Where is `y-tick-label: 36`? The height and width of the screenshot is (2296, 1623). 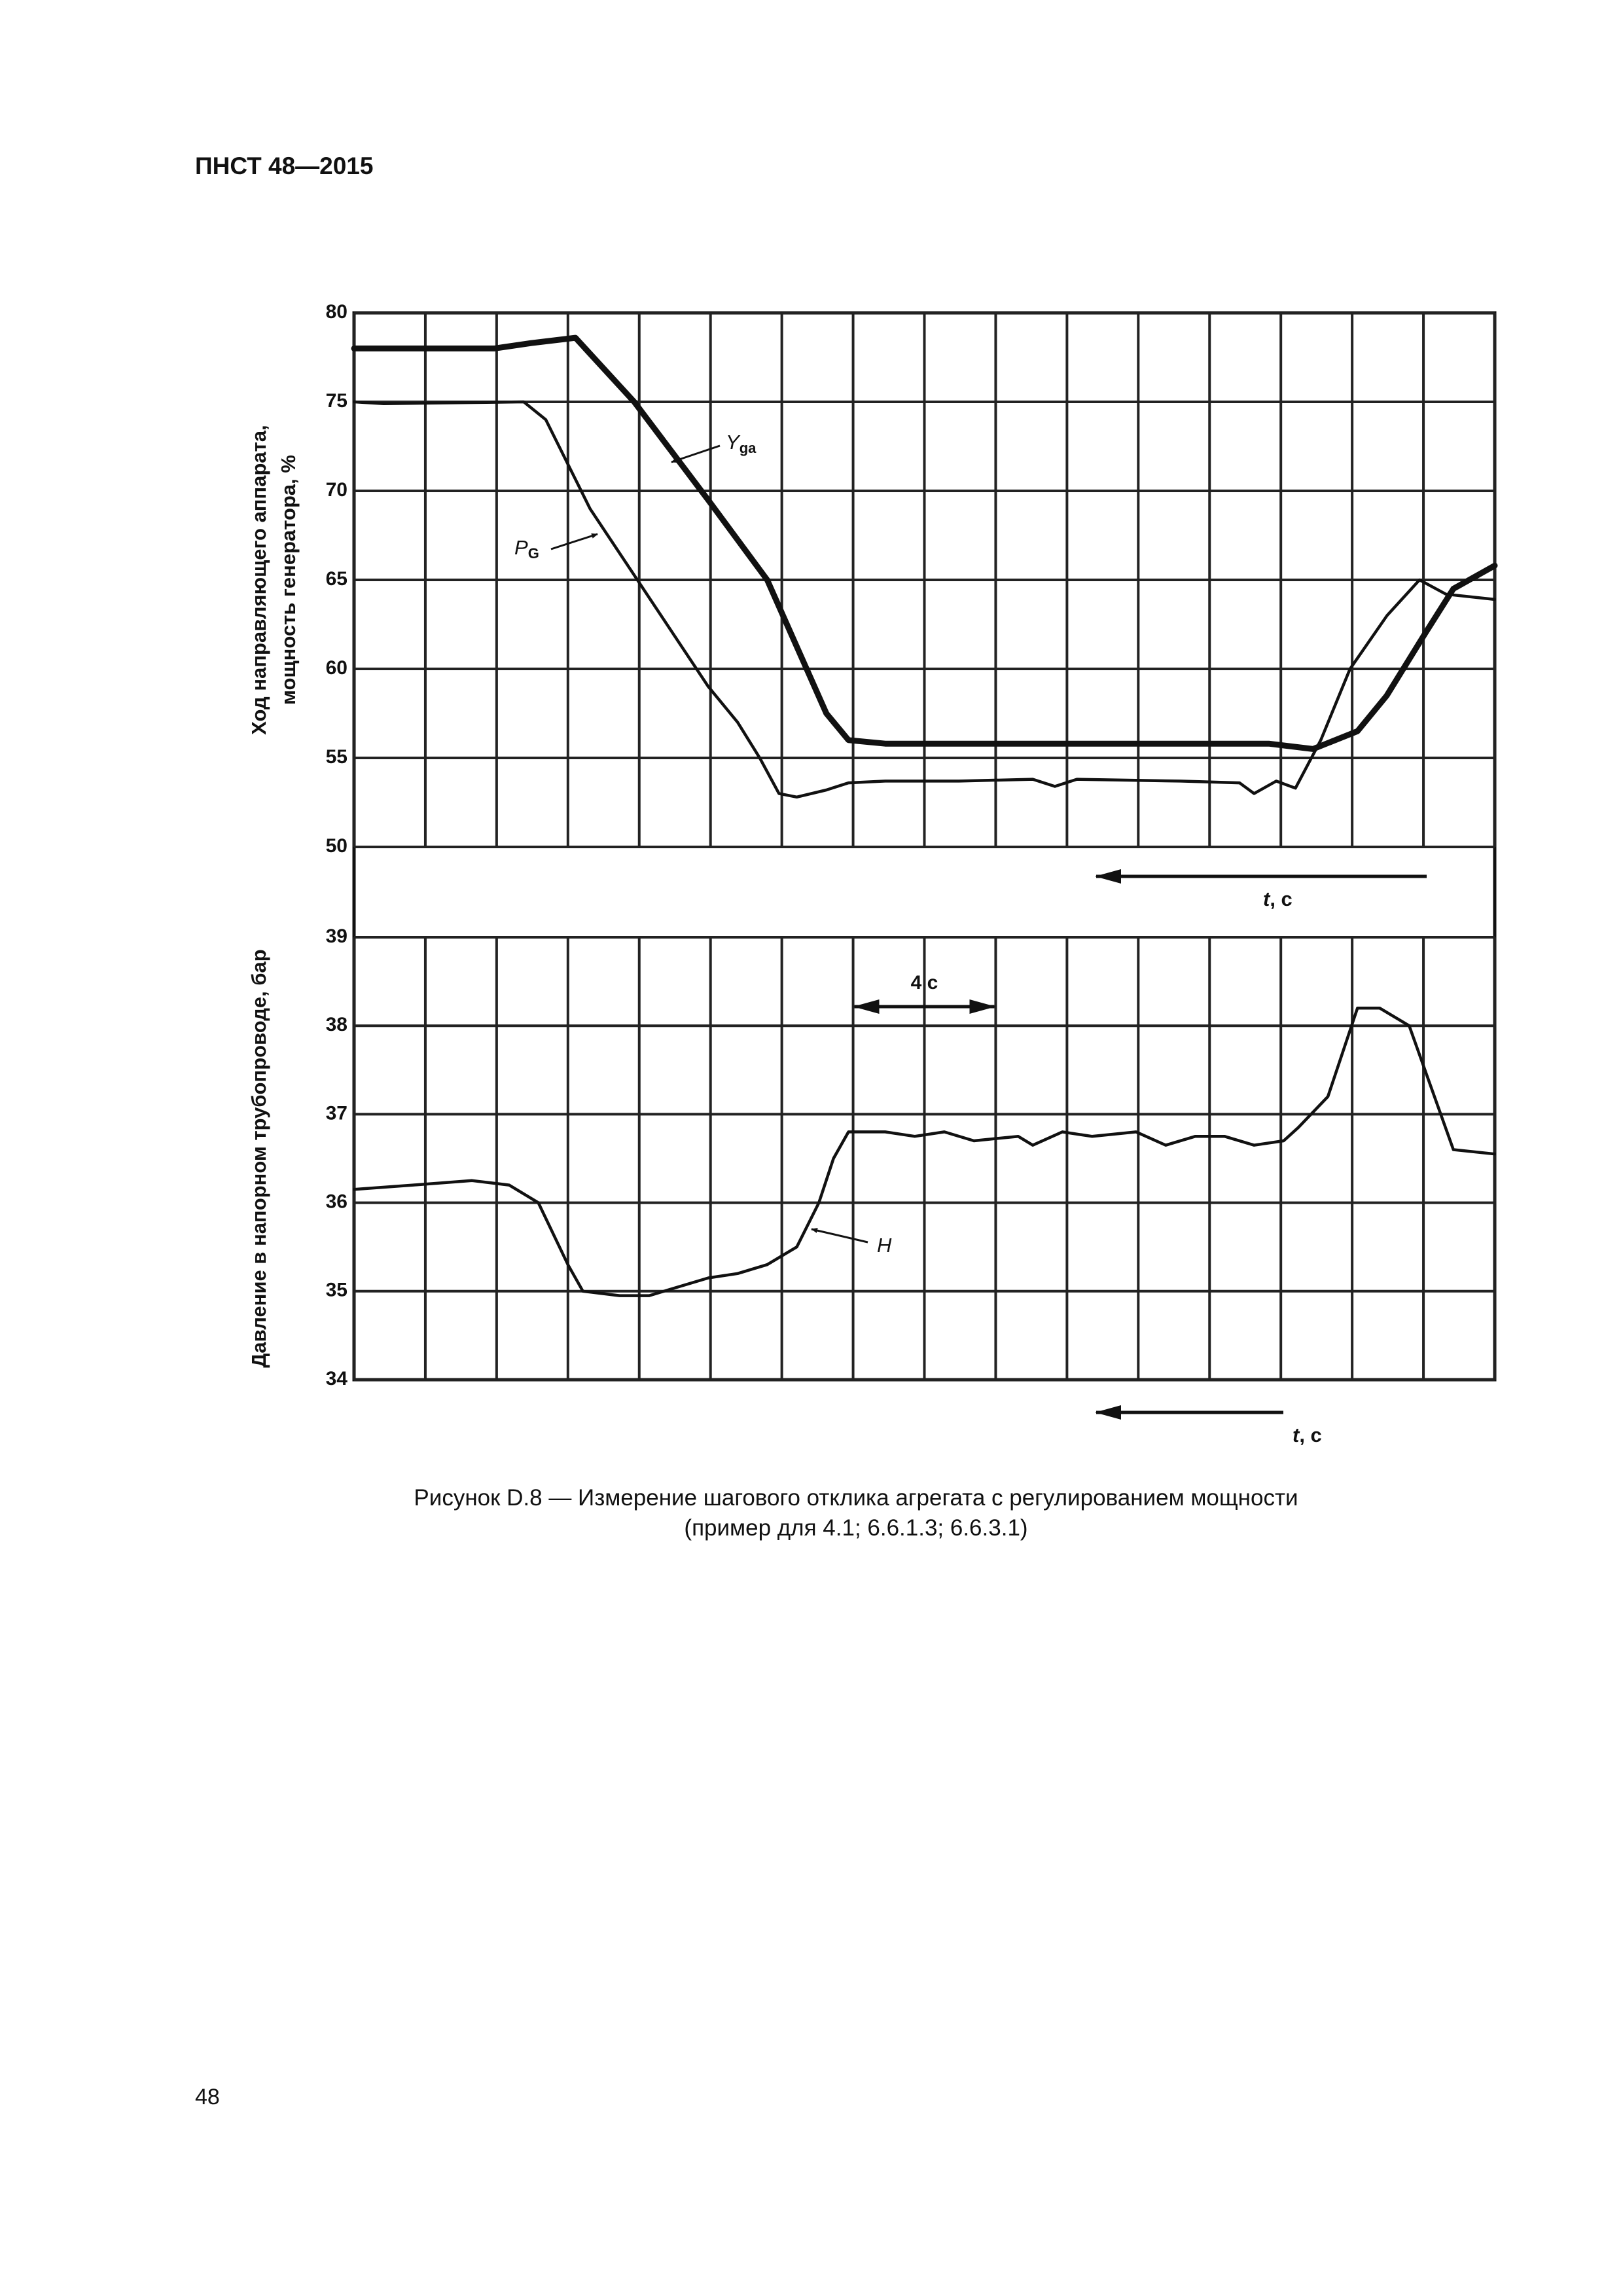 y-tick-label: 36 is located at coordinates (337, 1202).